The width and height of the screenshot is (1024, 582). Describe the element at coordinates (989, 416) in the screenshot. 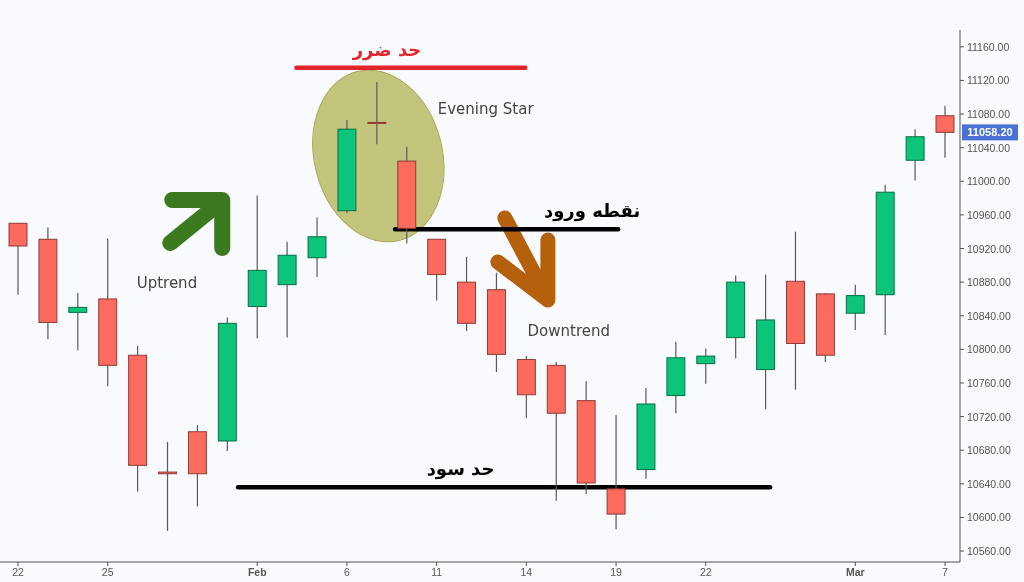

I see `y-tick-label: 10720.00` at that location.